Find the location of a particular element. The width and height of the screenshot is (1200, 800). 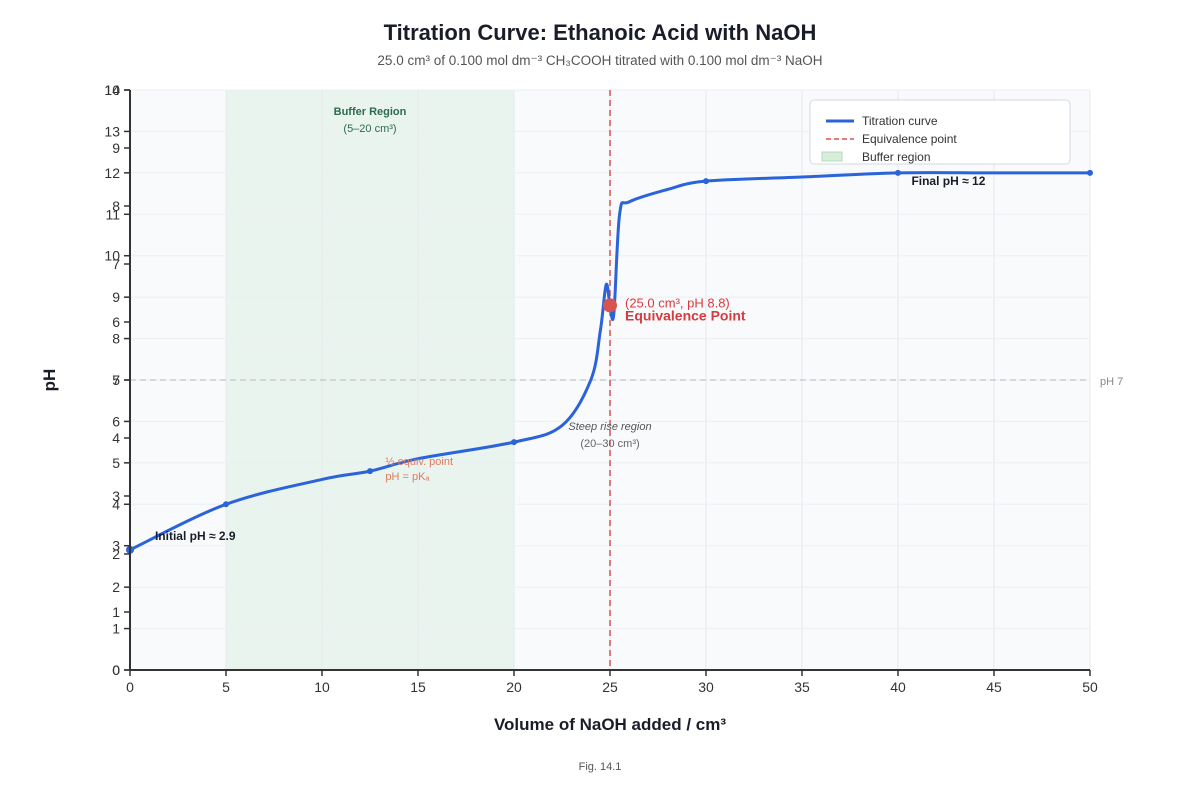

x-tick-label: 5 is located at coordinates (226, 687).